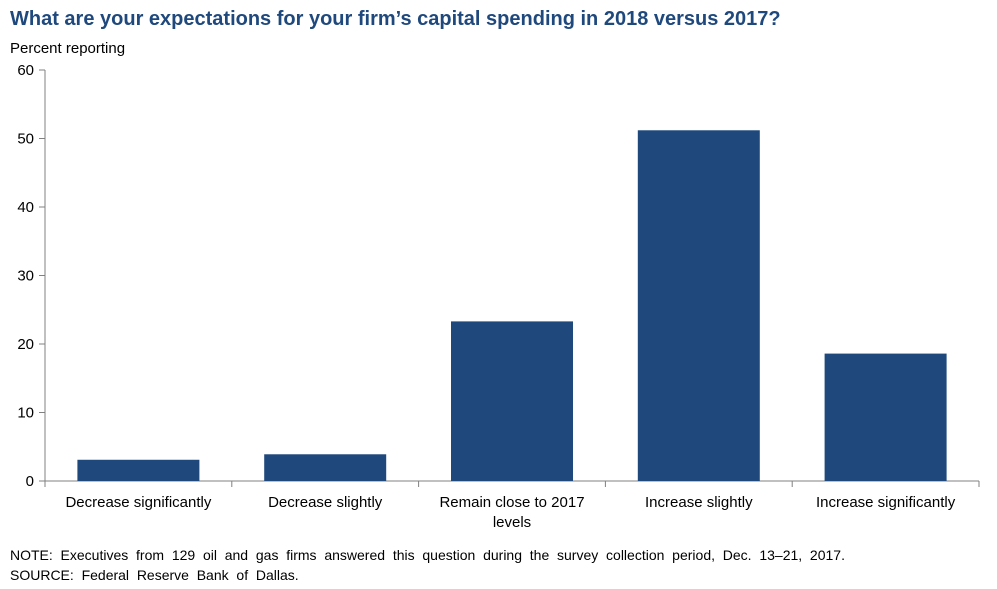  I want to click on y-tick-label: 20, so click(25, 344).